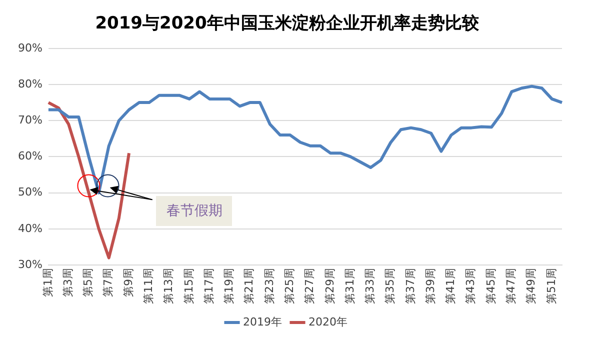  What do you see at coordinates (30, 83) in the screenshot?
I see `y-tick-label: 80%` at bounding box center [30, 83].